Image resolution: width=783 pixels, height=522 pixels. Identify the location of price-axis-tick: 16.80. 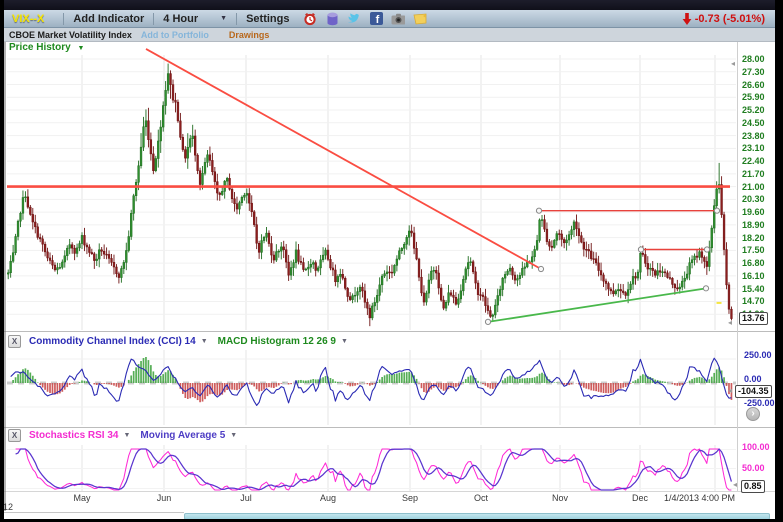
(753, 263).